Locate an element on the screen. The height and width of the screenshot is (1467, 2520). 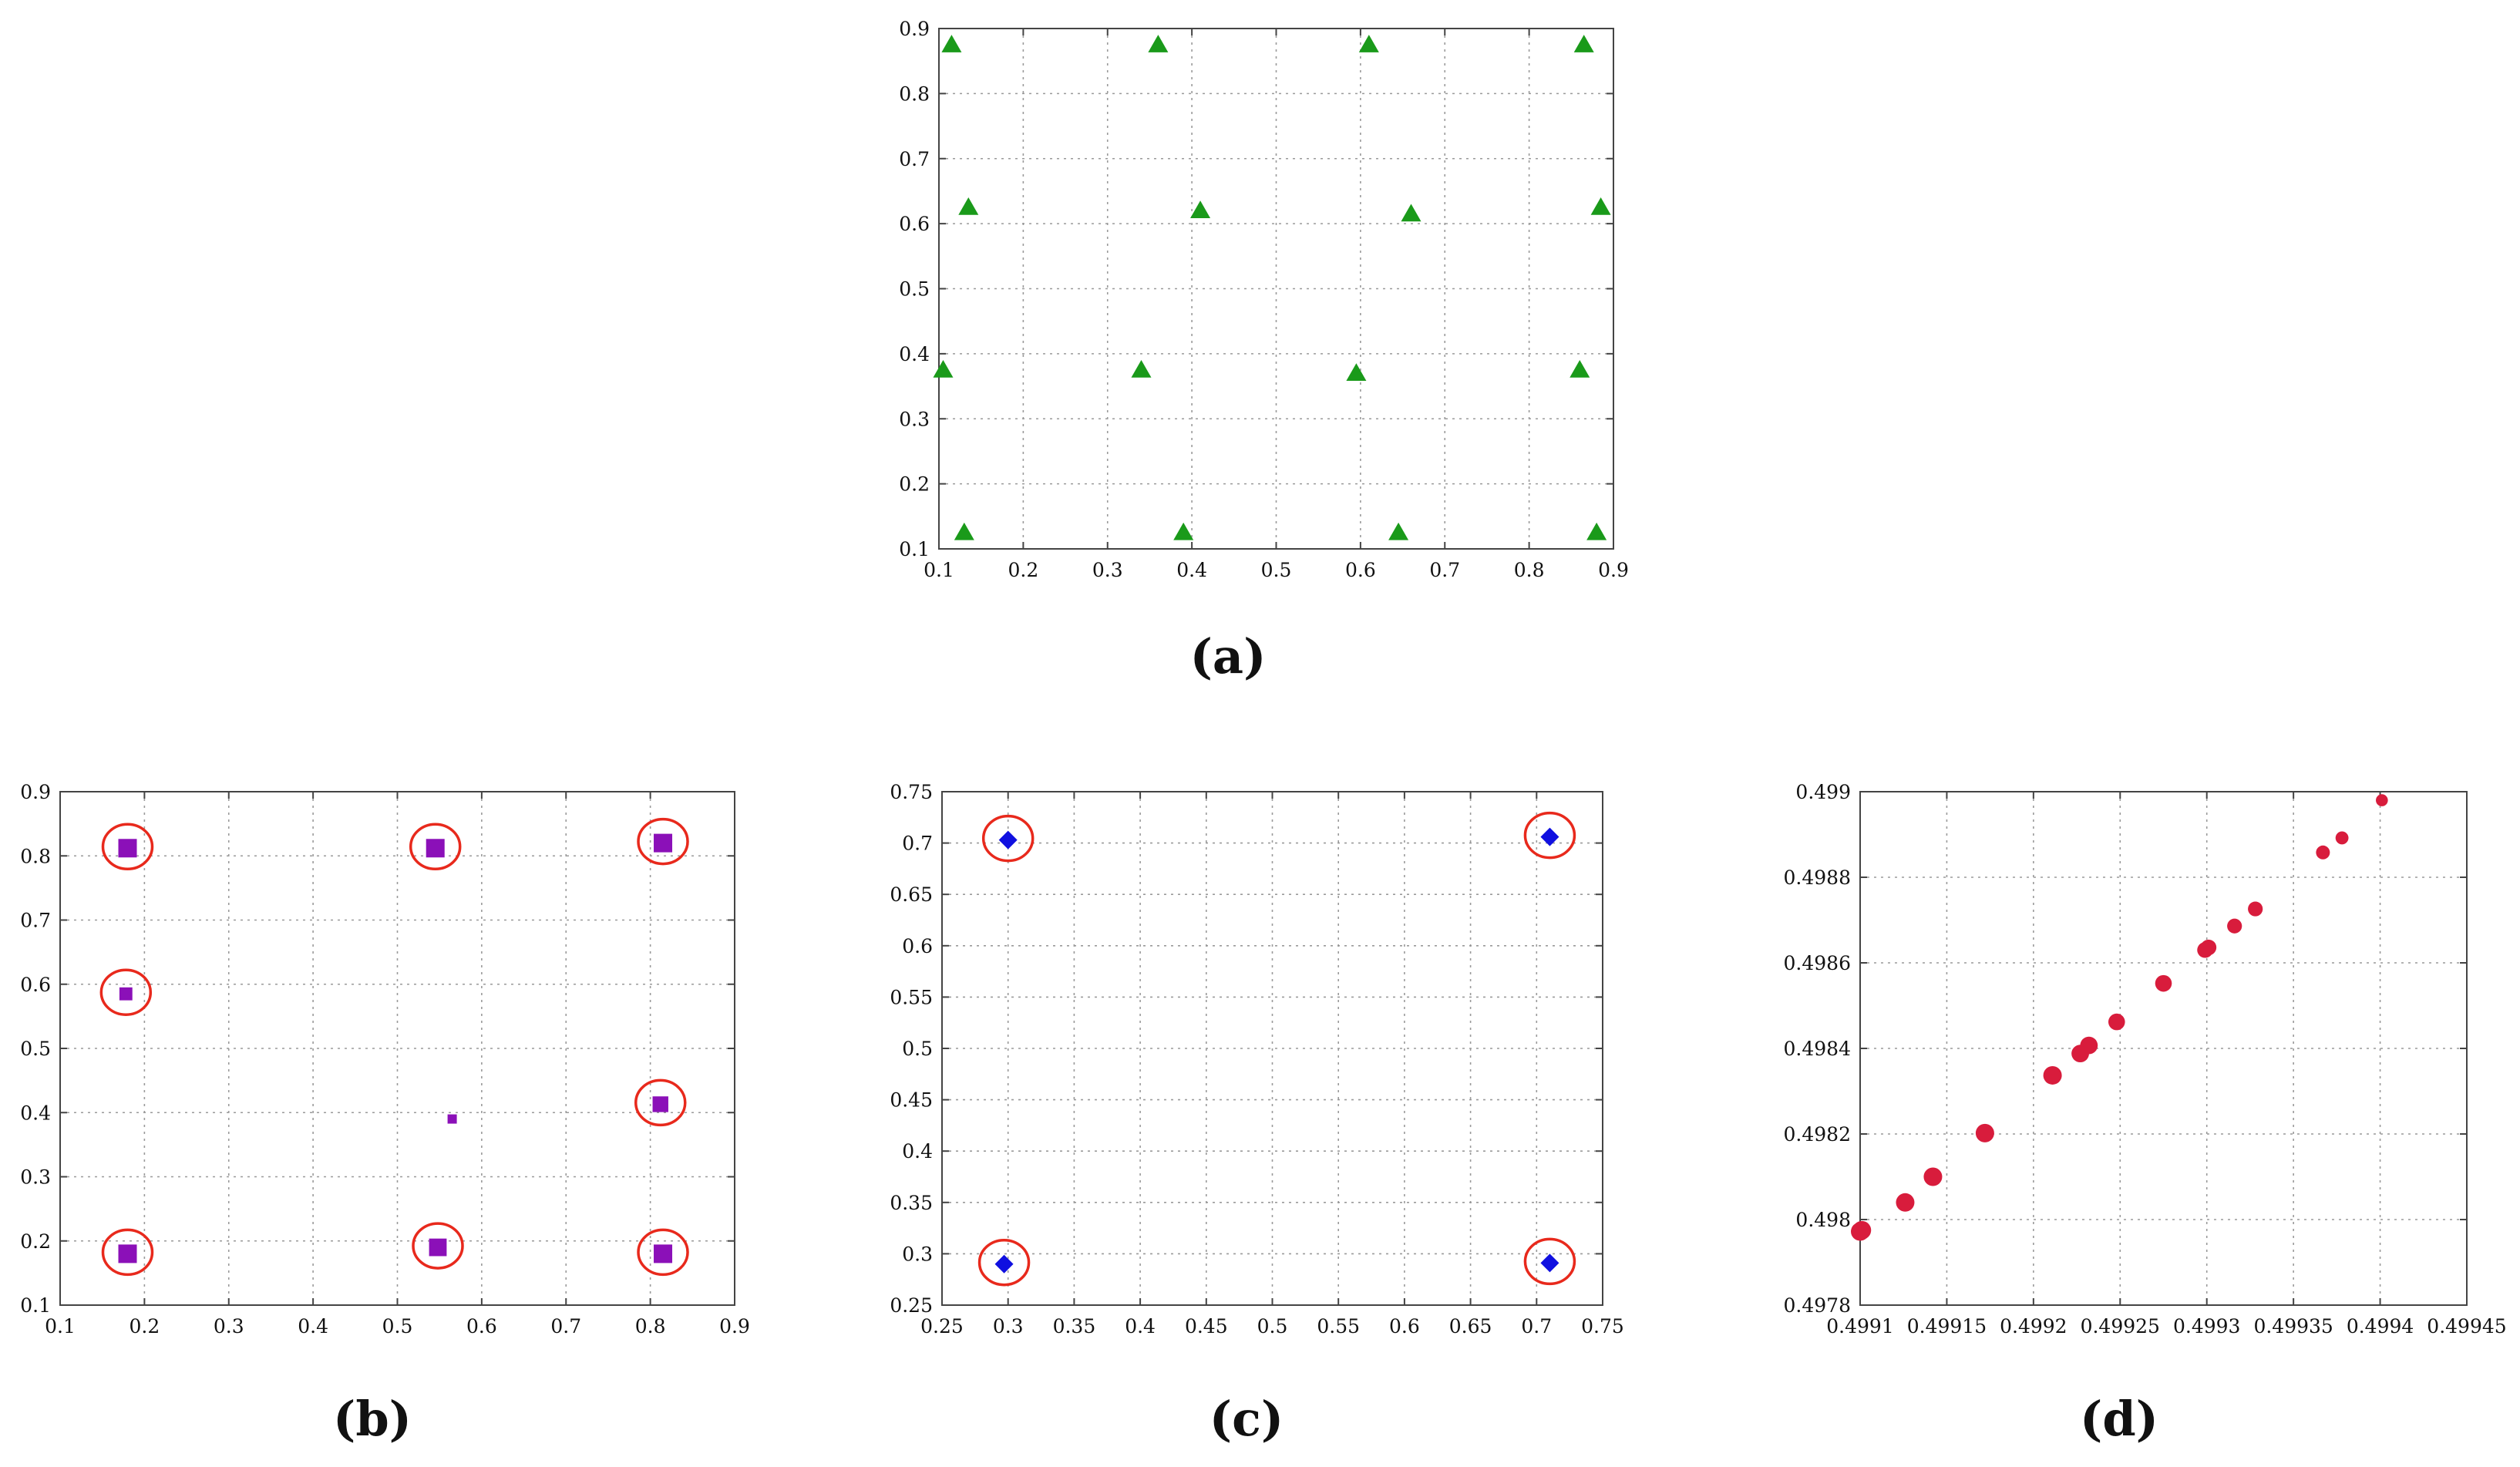
y-tick-label: 0.4978 is located at coordinates (1818, 1305).